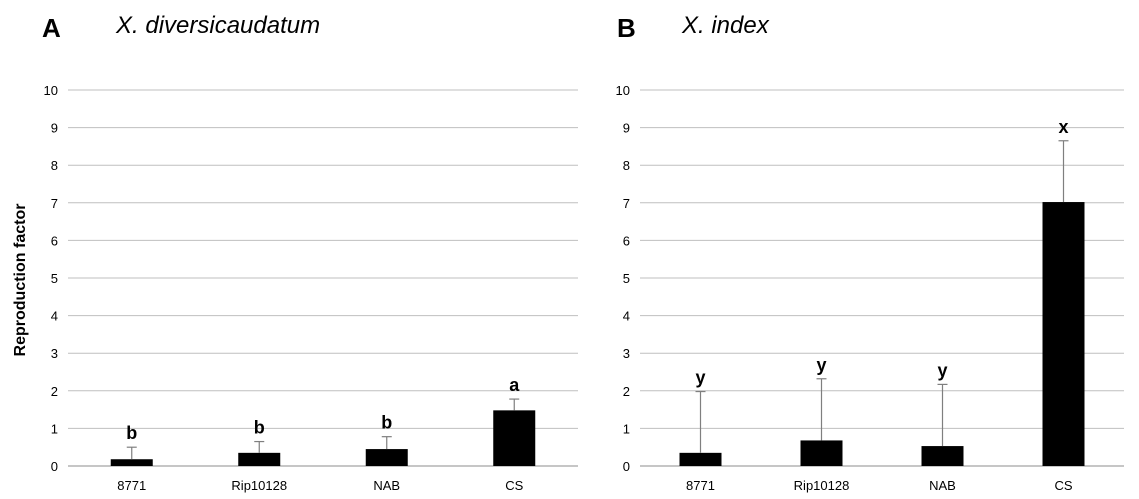 The width and height of the screenshot is (1139, 499). I want to click on panel-a-title: X. diversicaudatum, so click(217, 25).